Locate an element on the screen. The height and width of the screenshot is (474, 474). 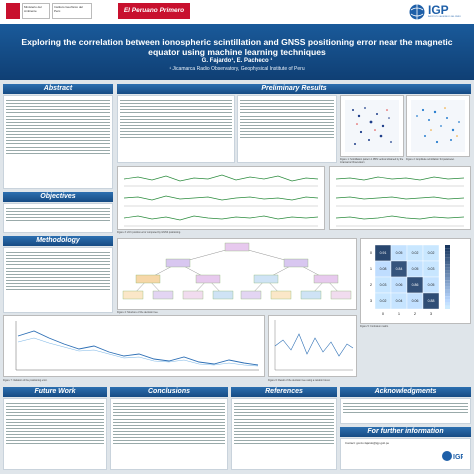
igp-logo: IGP INSTITUTO GEOFÍSICO DEL PERÚ is located at coordinates (438, 12).